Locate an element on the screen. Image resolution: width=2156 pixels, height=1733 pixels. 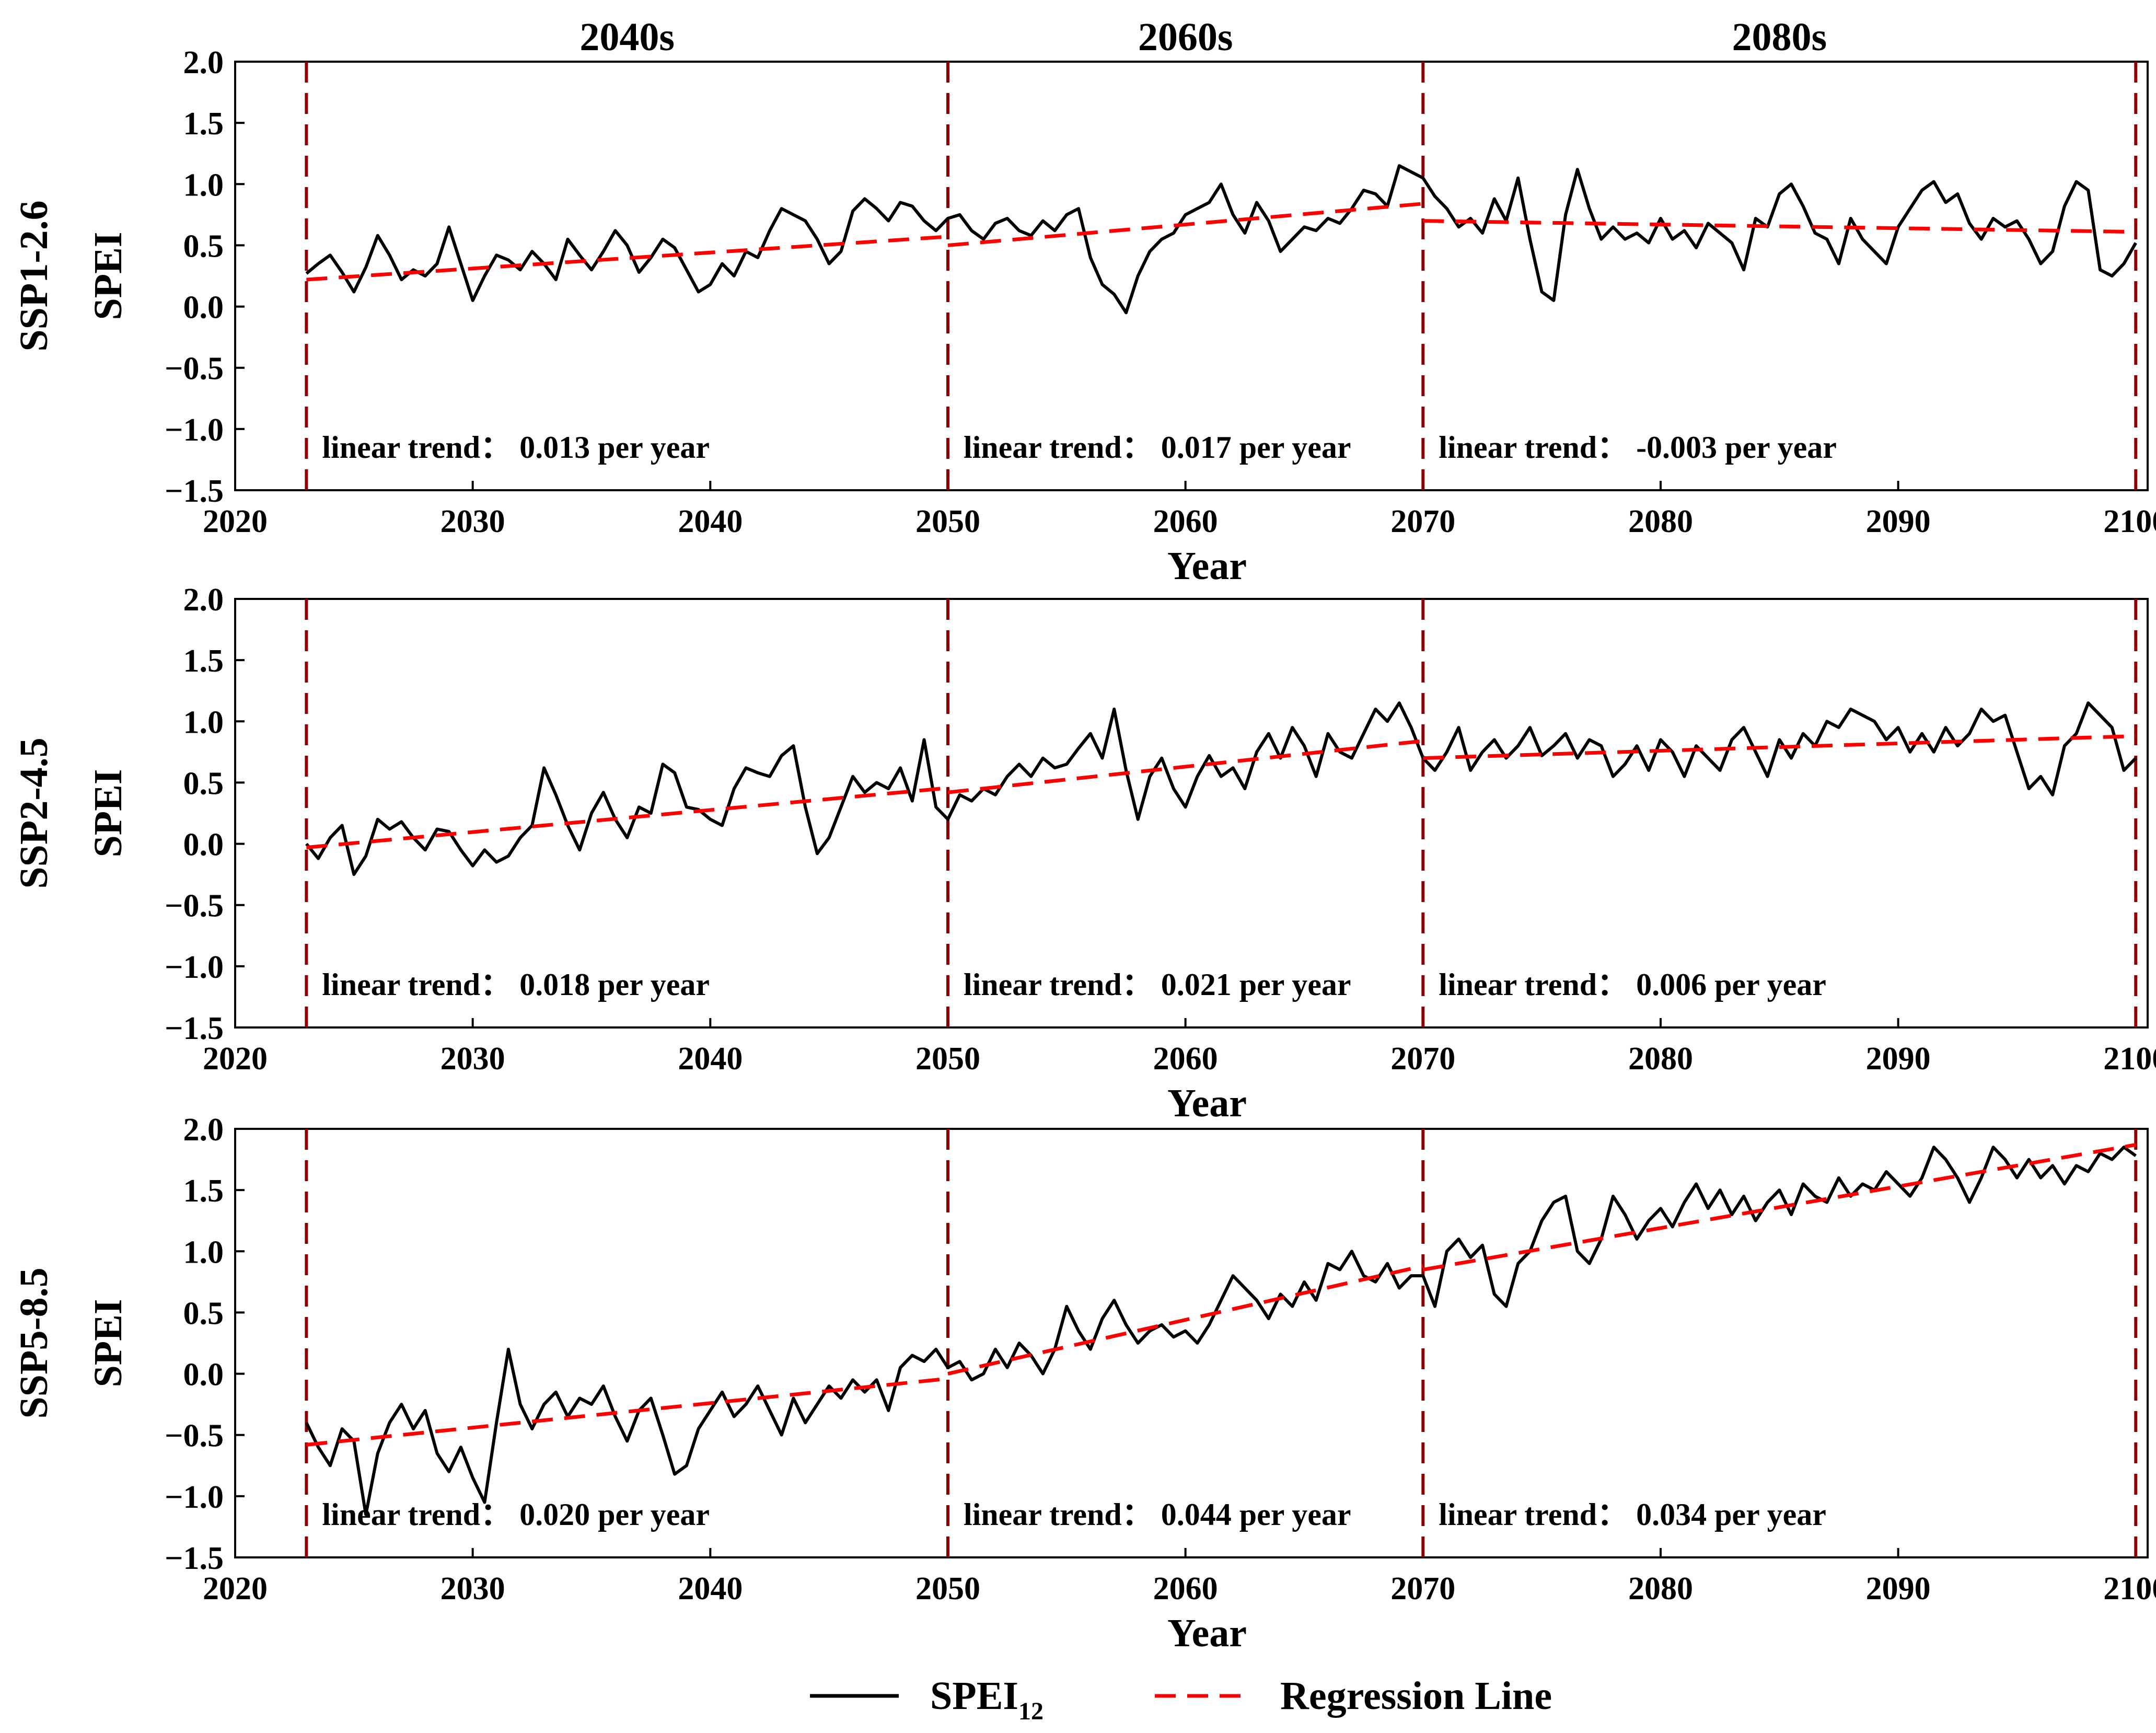
period-label: 2040s is located at coordinates (627, 37).